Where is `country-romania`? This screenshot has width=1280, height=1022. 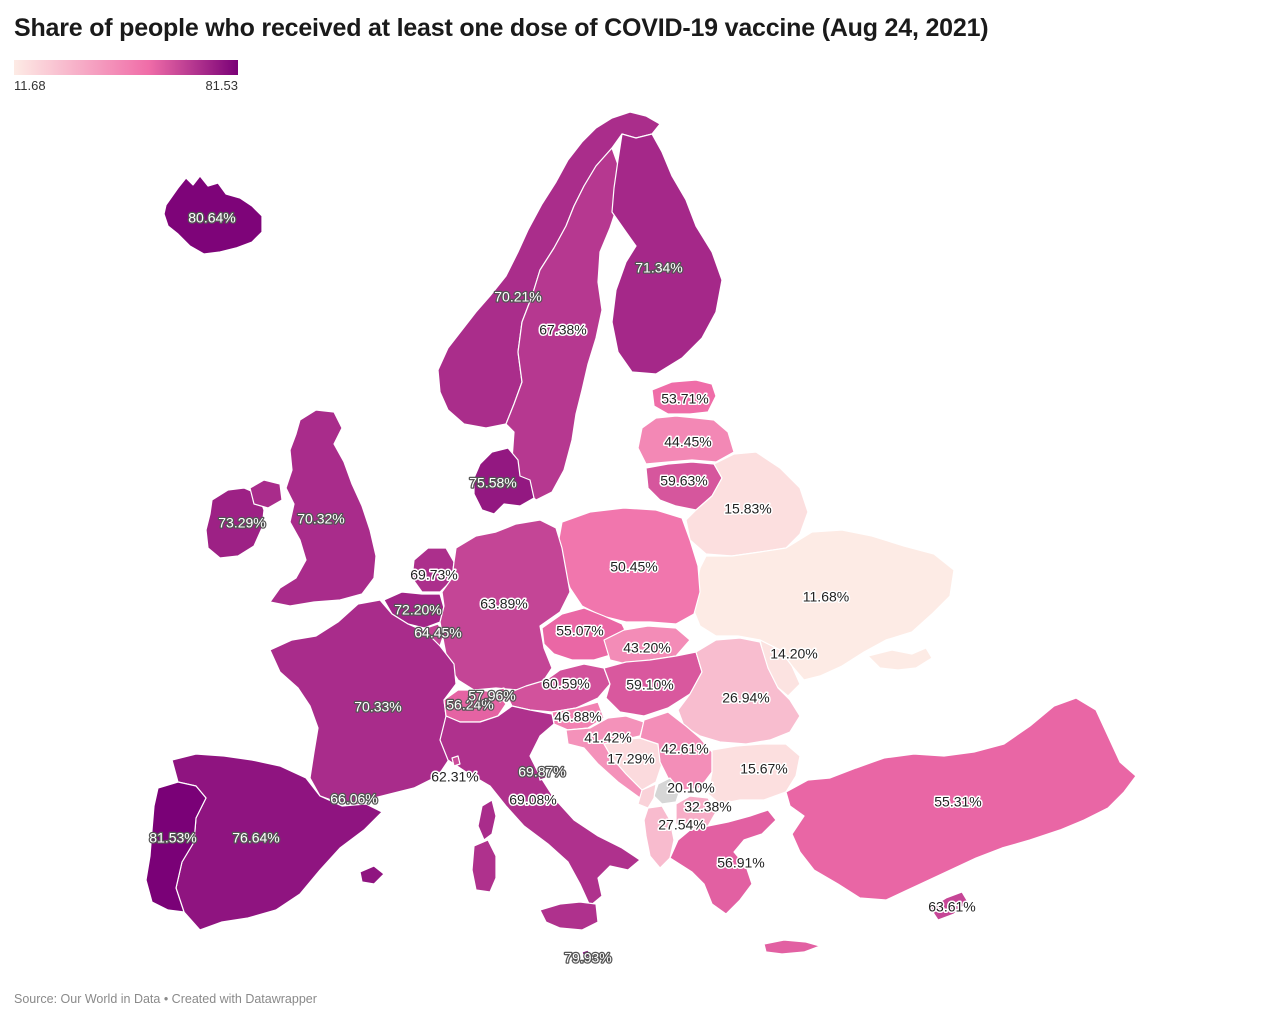 country-romania is located at coordinates (739, 691).